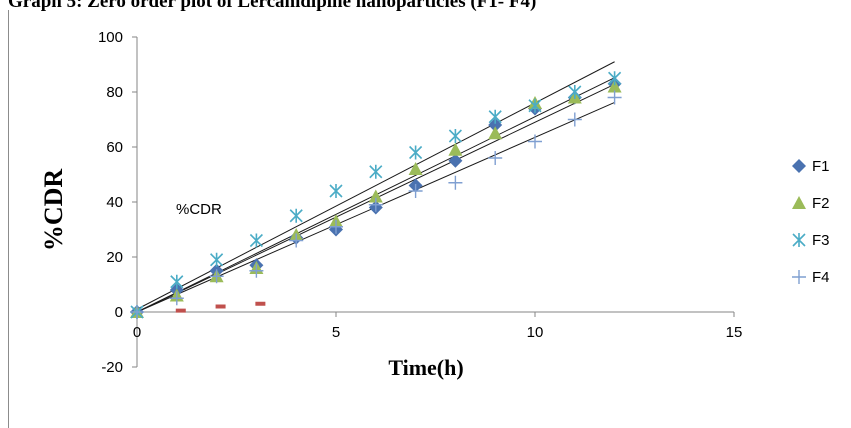 The width and height of the screenshot is (851, 428). Describe the element at coordinates (336, 332) in the screenshot. I see `x-tick-label: 5` at that location.